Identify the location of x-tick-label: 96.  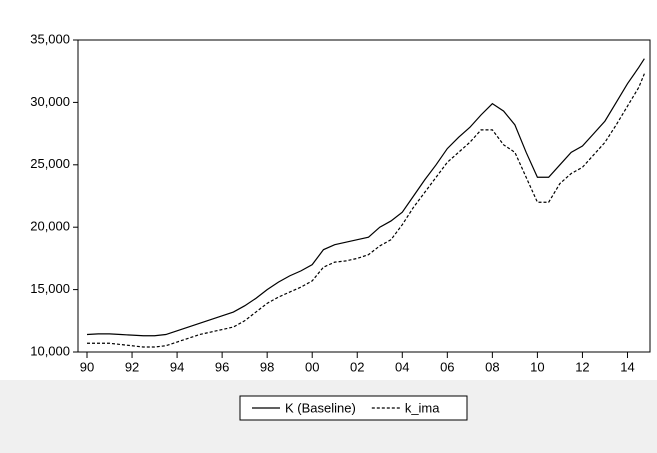
(222, 366).